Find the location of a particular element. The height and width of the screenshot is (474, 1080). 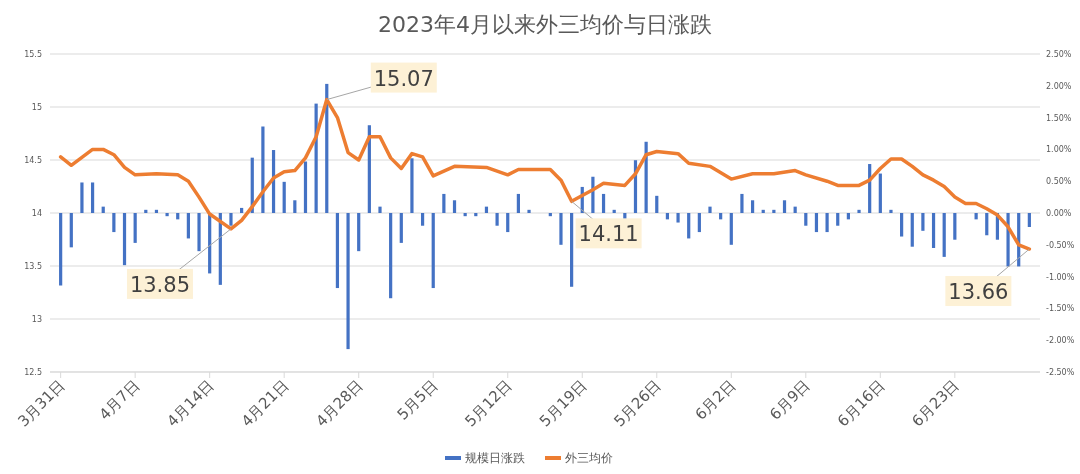

y2-tick-label: -2.00% is located at coordinates (1060, 341).